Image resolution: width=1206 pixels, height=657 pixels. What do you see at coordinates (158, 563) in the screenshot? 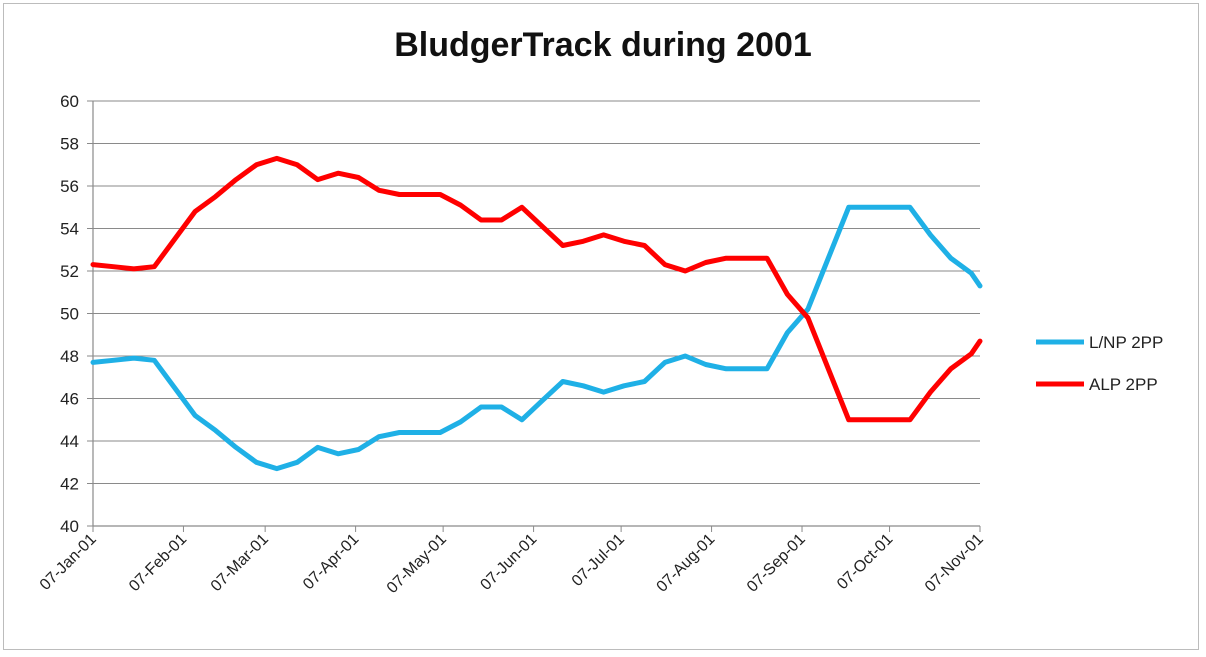
I see `x-tick-label: 07-Feb-01` at bounding box center [158, 563].